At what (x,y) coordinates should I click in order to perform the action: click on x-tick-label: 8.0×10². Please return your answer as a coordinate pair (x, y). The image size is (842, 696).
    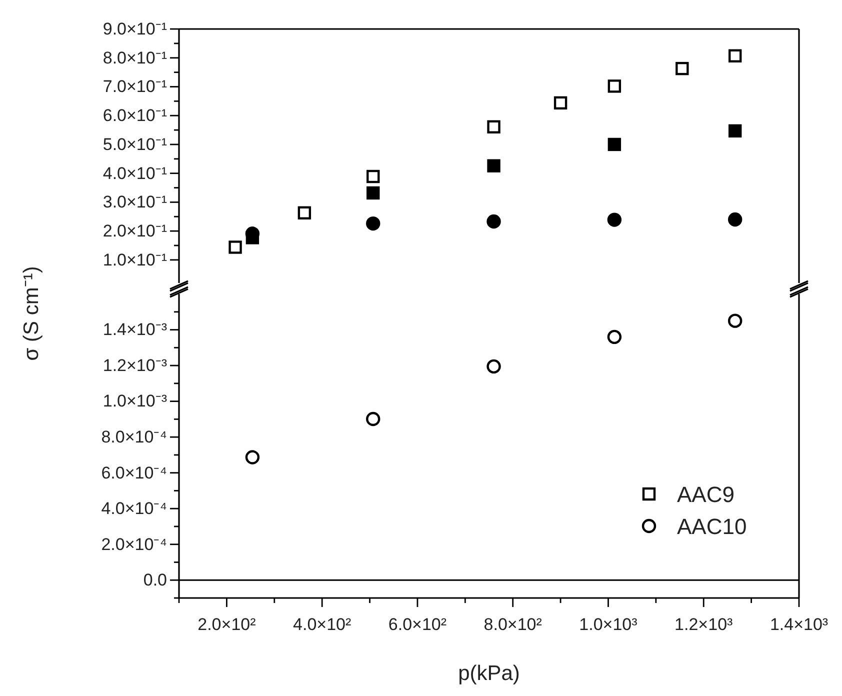
    Looking at the image, I should click on (513, 624).